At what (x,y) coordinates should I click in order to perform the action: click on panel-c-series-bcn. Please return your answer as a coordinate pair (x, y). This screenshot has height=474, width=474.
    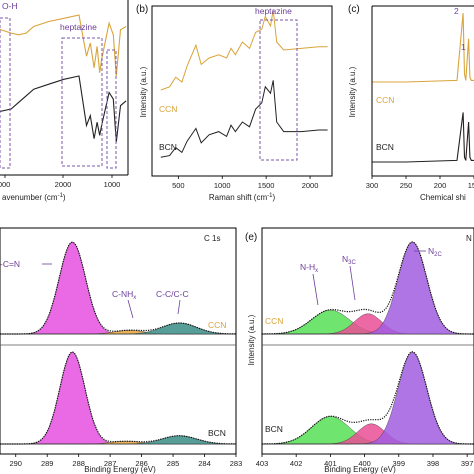
    Looking at the image, I should click on (423, 137).